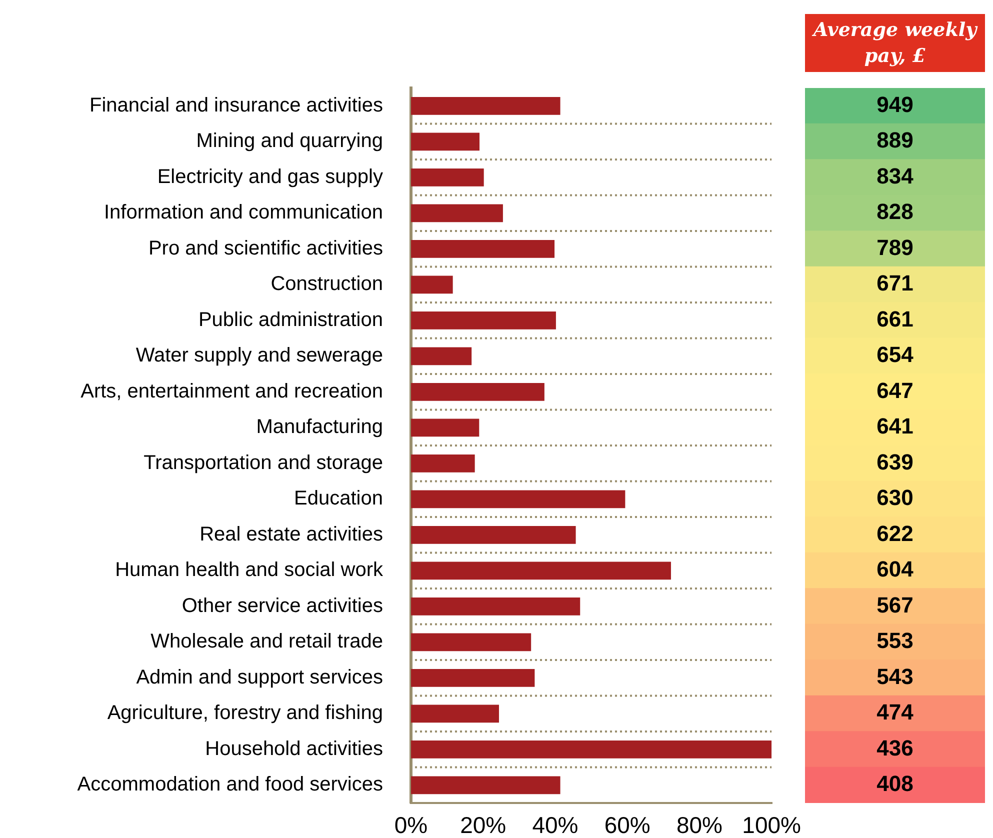 The width and height of the screenshot is (993, 838). I want to click on y-tick-label: Manufacturing, so click(319, 427).